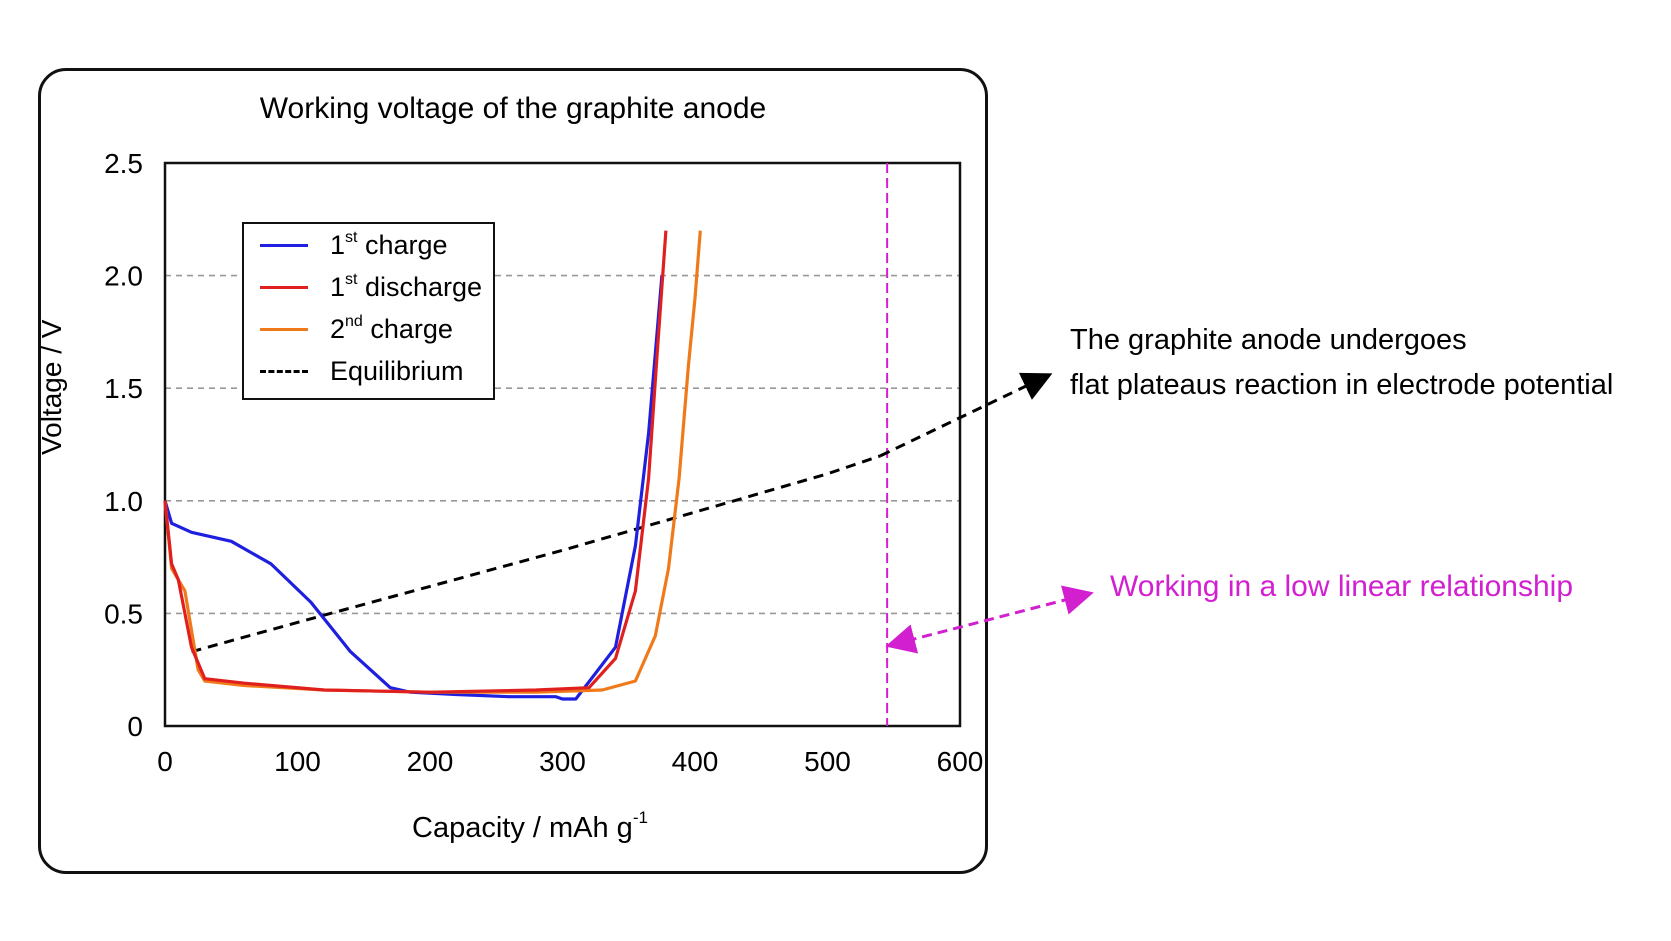 The height and width of the screenshot is (941, 1671). Describe the element at coordinates (389, 244) in the screenshot. I see `legend-label: 1st charge` at that location.